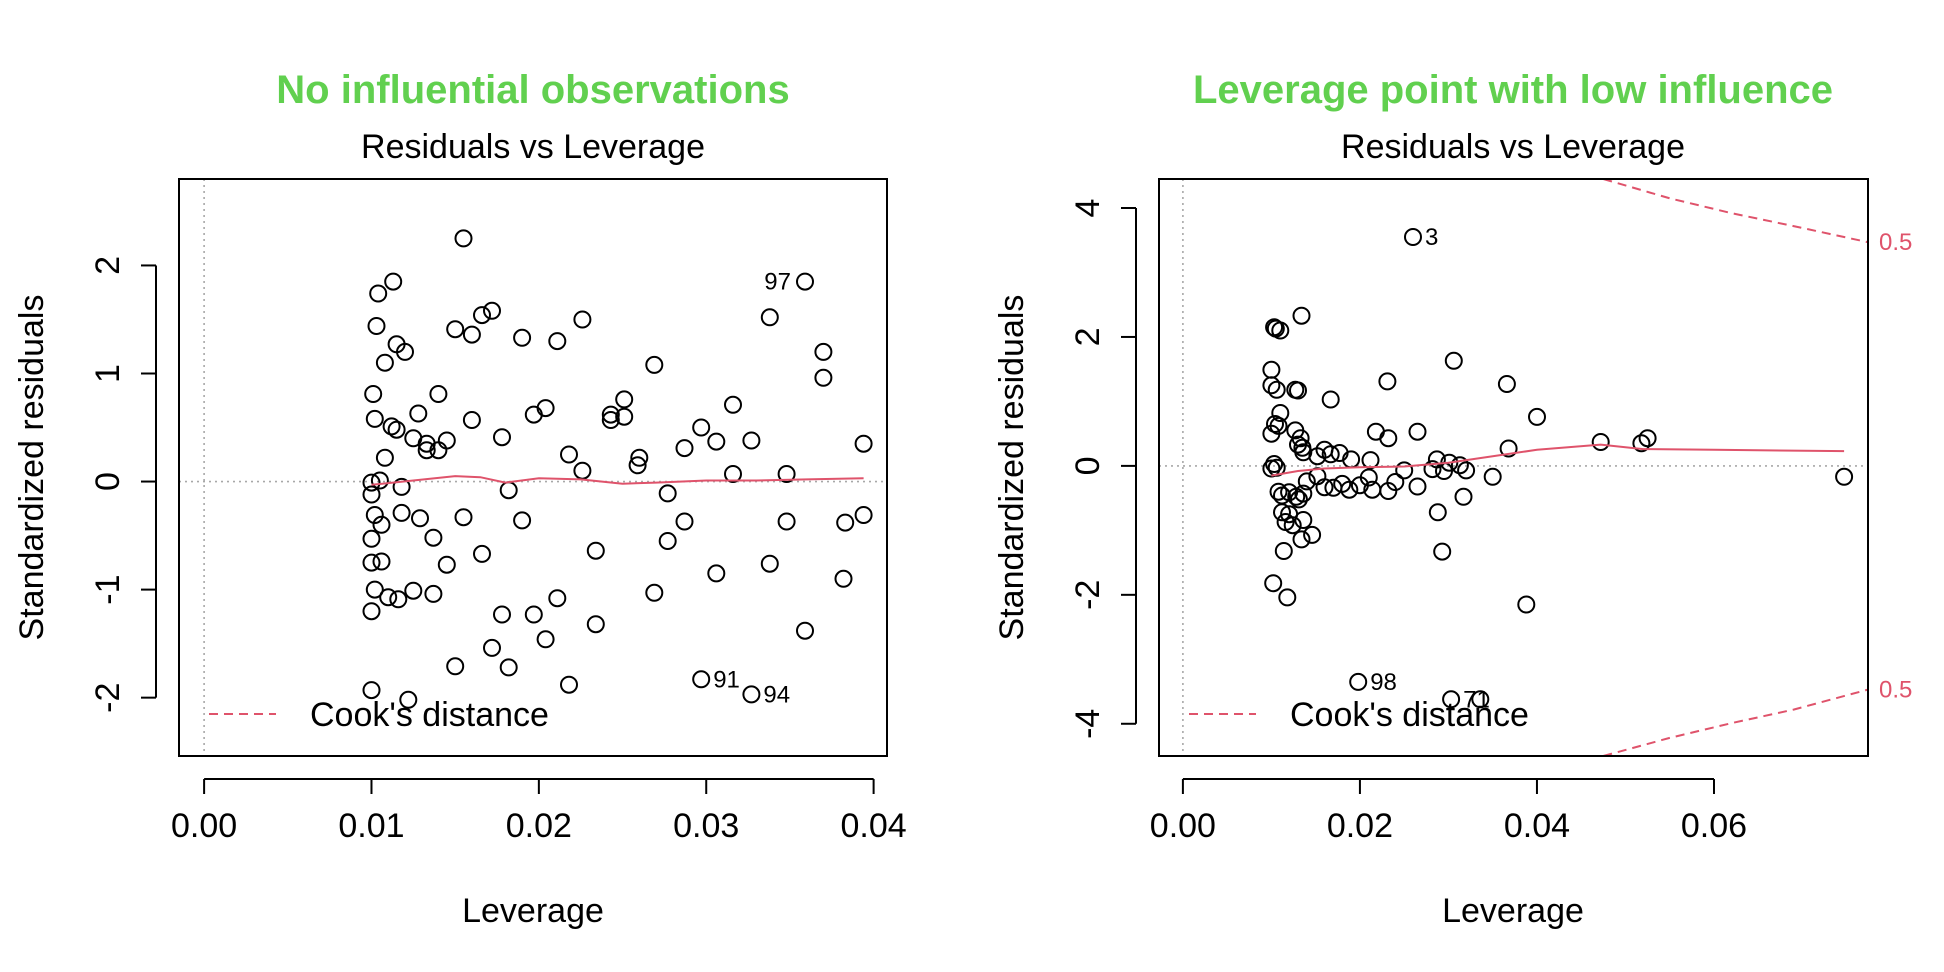 The height and width of the screenshot is (972, 1944). What do you see at coordinates (776, 694) in the screenshot?
I see `point-label: 94` at bounding box center [776, 694].